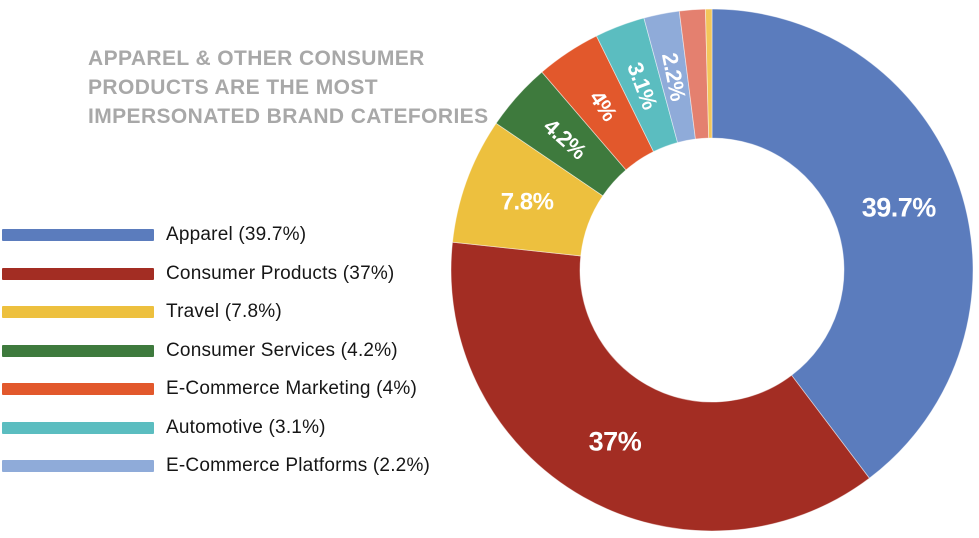  What do you see at coordinates (899, 207) in the screenshot?
I see `slice-label-apparel: 39.7%` at bounding box center [899, 207].